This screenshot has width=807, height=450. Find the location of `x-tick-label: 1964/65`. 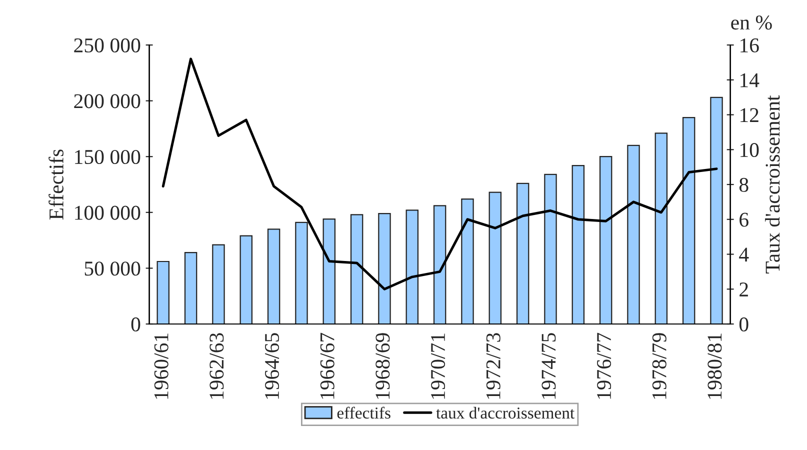

x-tick-label: 1964/65 is located at coordinates (272, 366).